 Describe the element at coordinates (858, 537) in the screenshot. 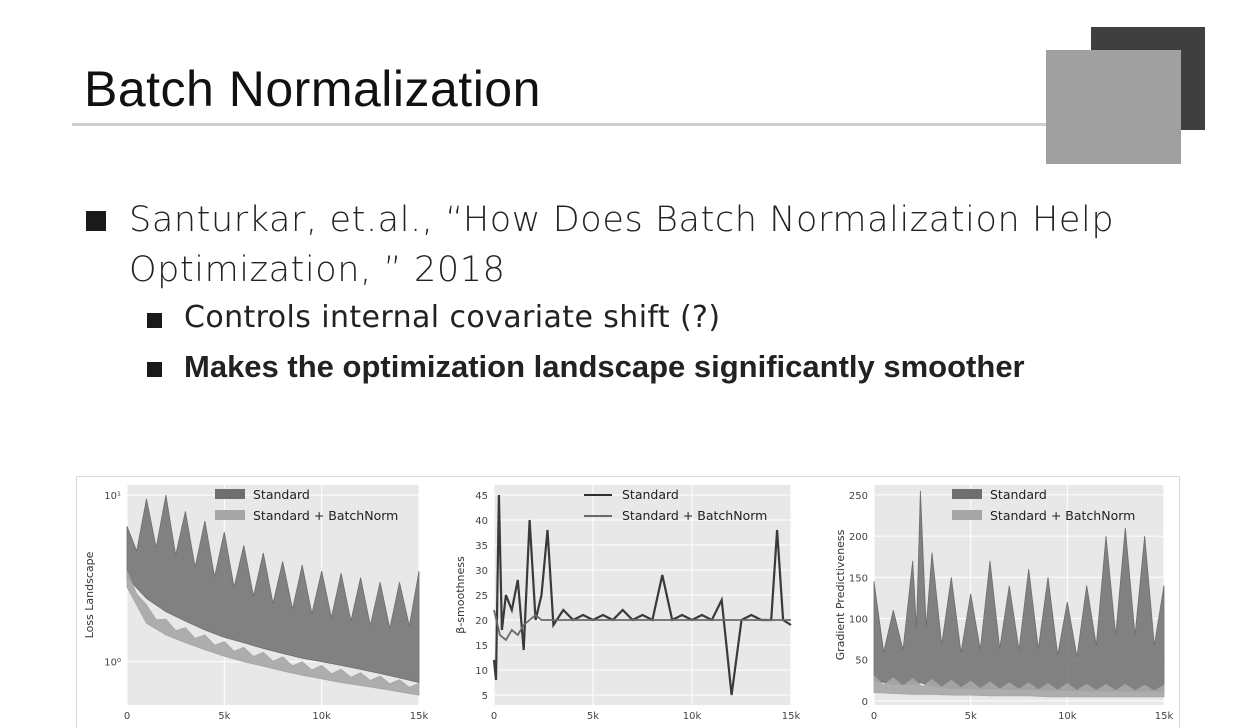

I see `y-tick-label: 200` at that location.